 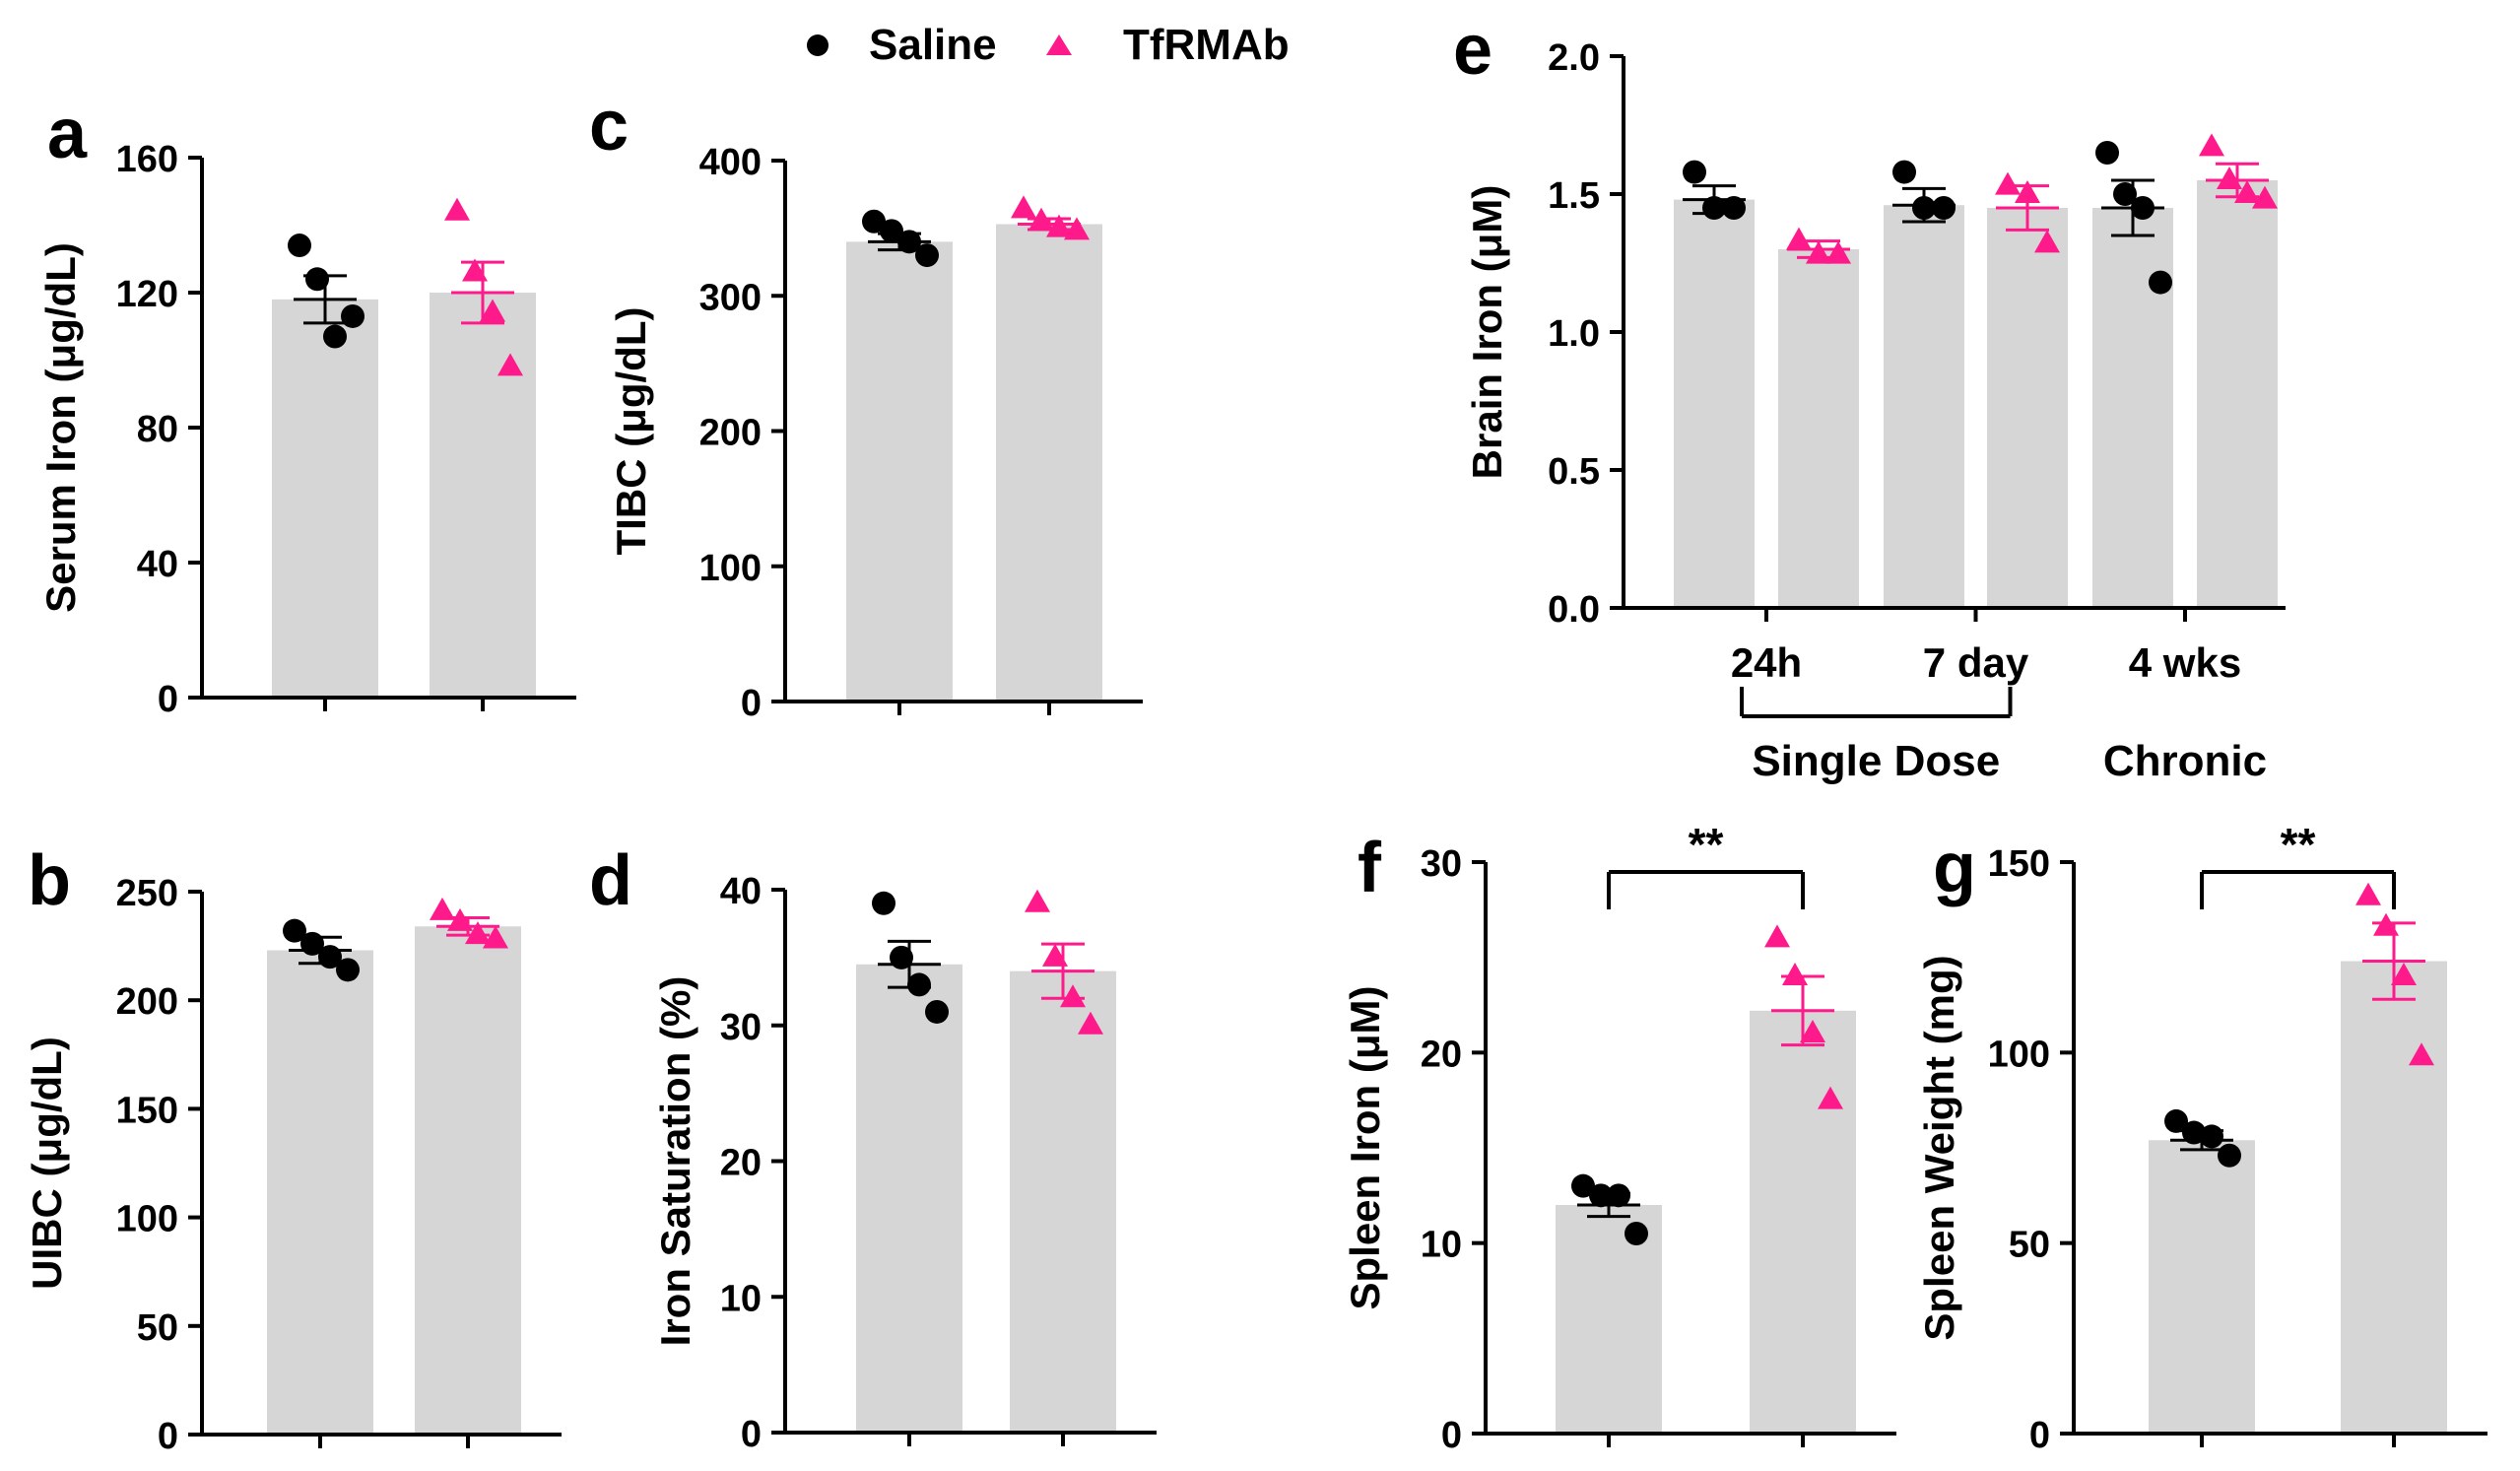 What do you see at coordinates (2019, 864) in the screenshot?
I see `y-tick-label-g-3: 150` at bounding box center [2019, 864].